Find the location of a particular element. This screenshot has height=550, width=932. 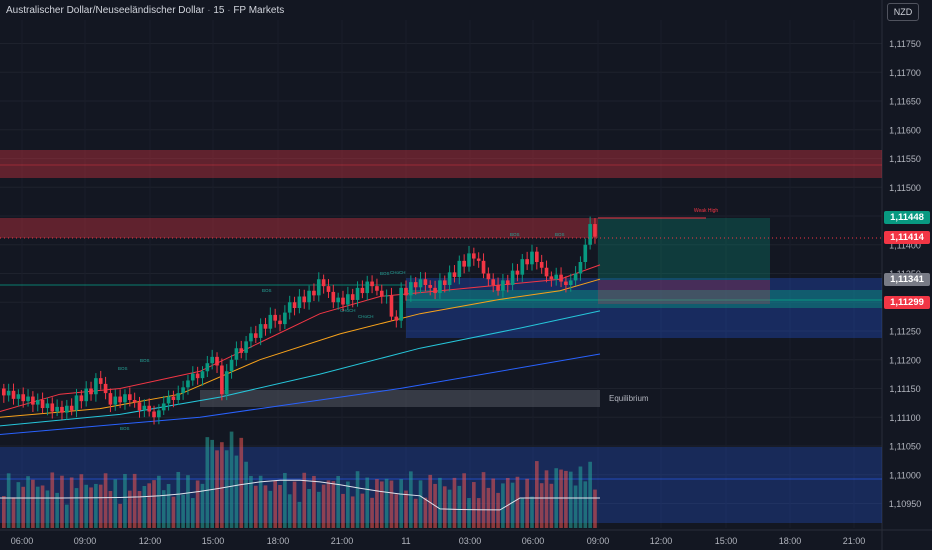

y-tick-label: 1,11700 is located at coordinates (905, 73).